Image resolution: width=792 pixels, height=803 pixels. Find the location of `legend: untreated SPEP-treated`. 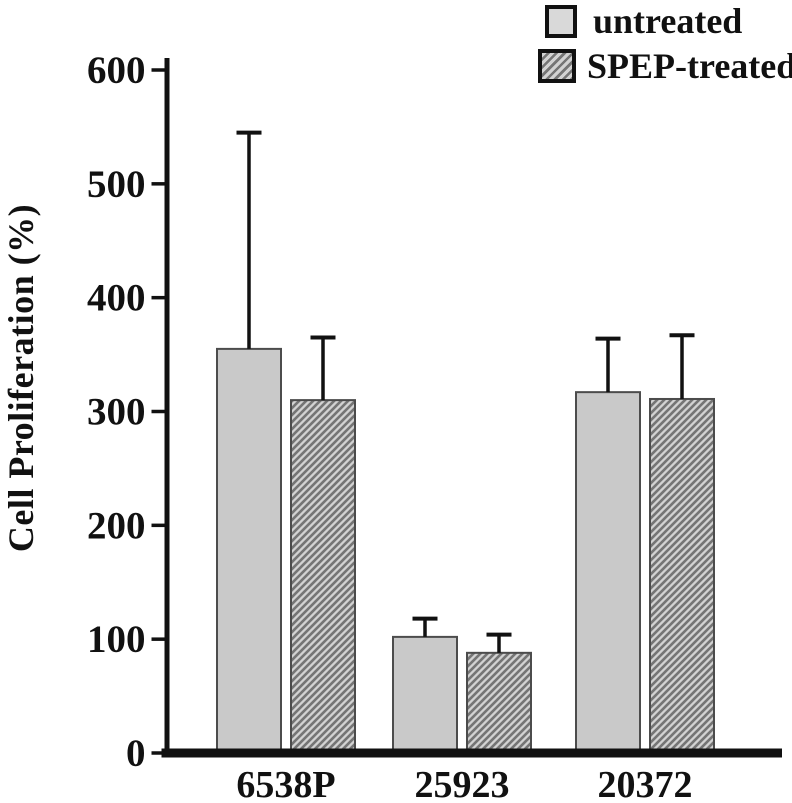

legend: untreated SPEP-treated is located at coordinates (665, 43).